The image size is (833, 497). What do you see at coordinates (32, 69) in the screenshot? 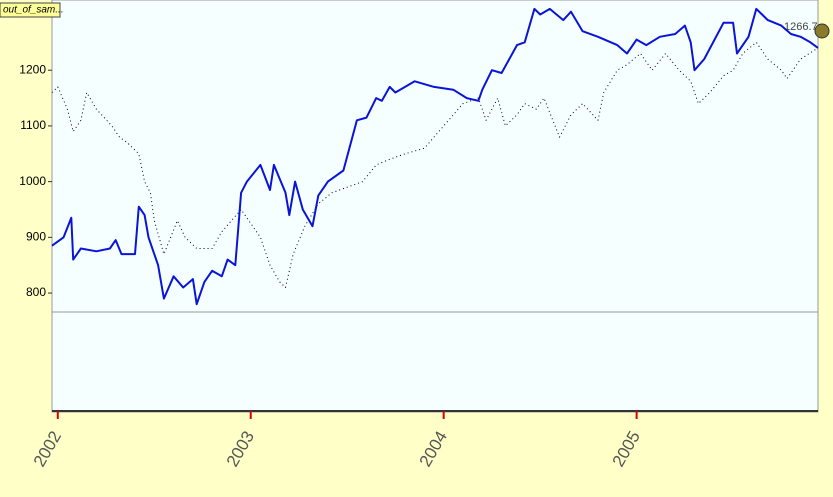
I see `y-tick-label: 1200` at bounding box center [32, 69].